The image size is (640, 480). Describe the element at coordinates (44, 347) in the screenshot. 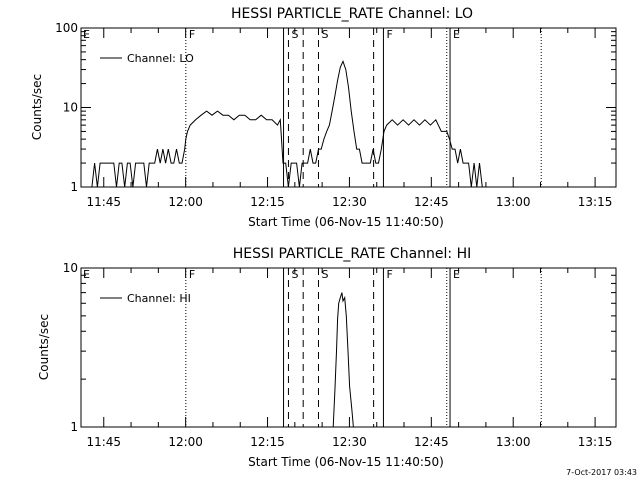

I see `hi-y-axis-label: Counts/sec` at that location.